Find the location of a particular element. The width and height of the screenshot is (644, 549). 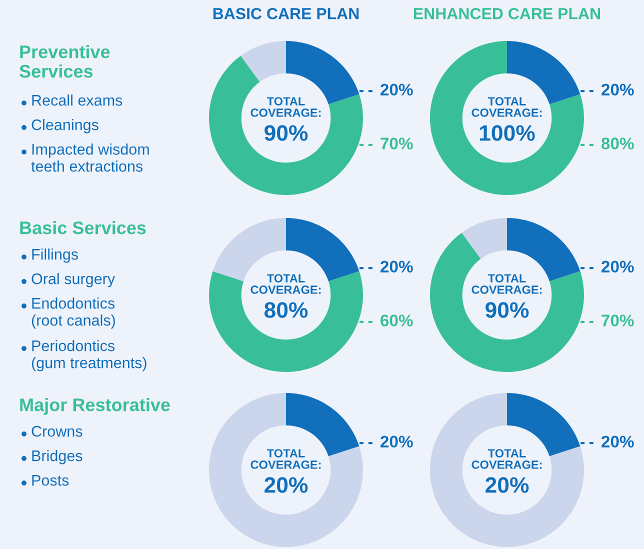

chart-title: ENHANCED CARE PLAN is located at coordinates (507, 14).